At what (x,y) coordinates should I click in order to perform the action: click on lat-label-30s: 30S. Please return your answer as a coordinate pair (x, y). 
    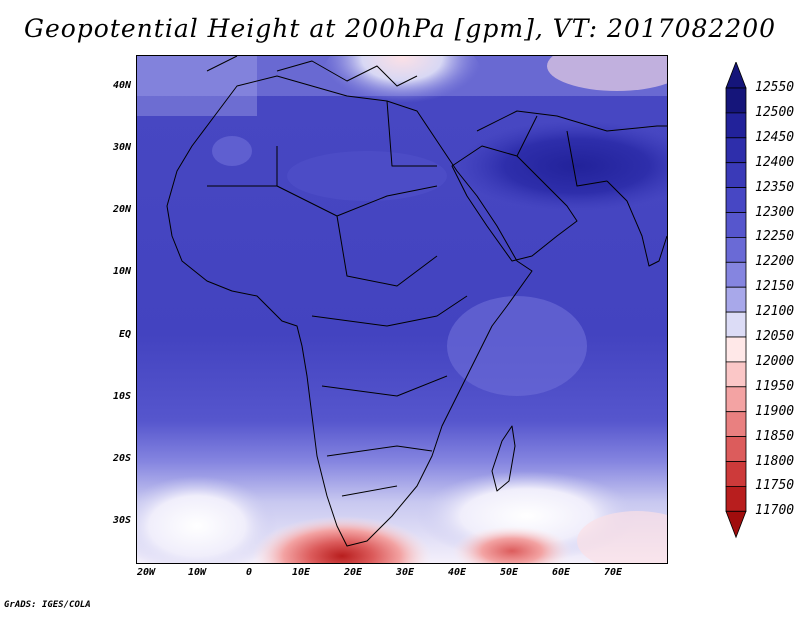
    Looking at the image, I should click on (121, 520).